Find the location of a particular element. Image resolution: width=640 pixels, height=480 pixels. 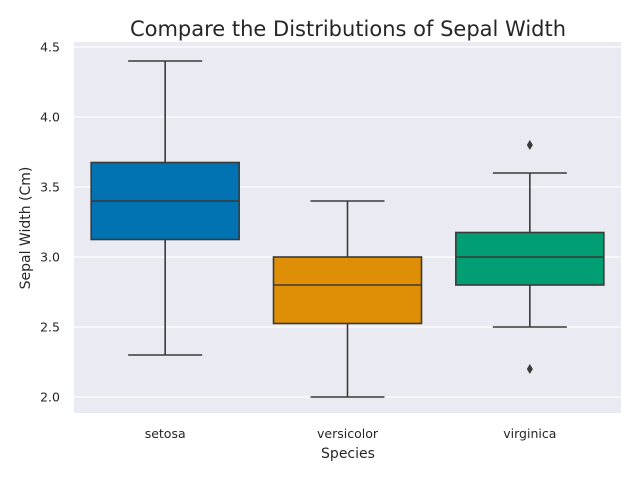

box-virginica is located at coordinates (530, 257).